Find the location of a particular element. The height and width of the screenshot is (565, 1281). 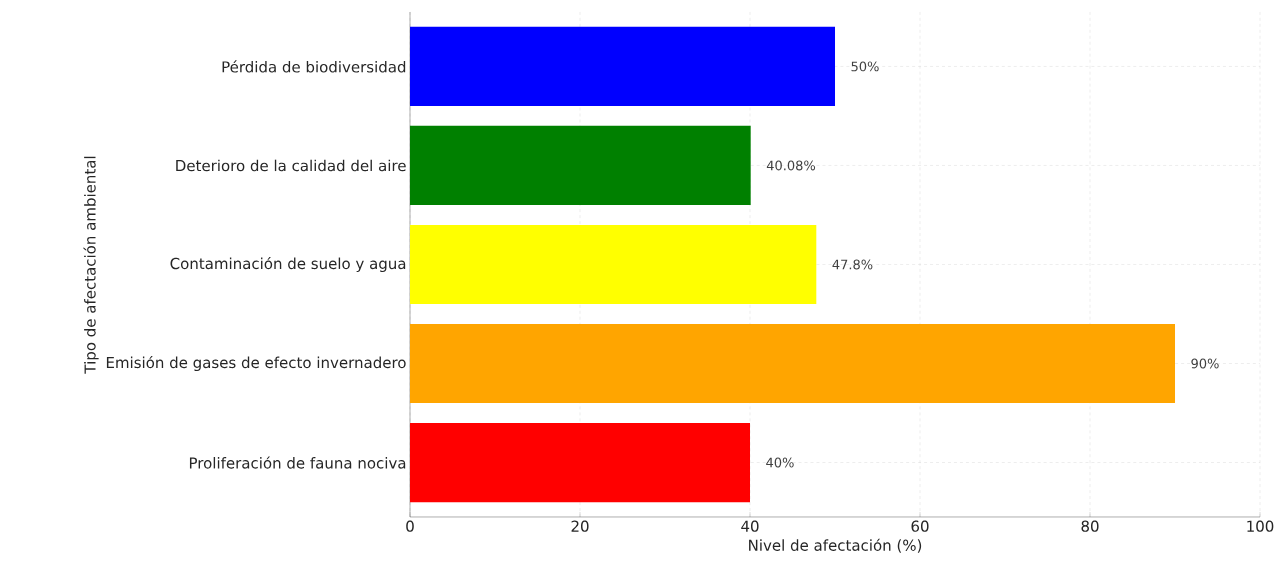

data-label: 50% is located at coordinates (865, 66).